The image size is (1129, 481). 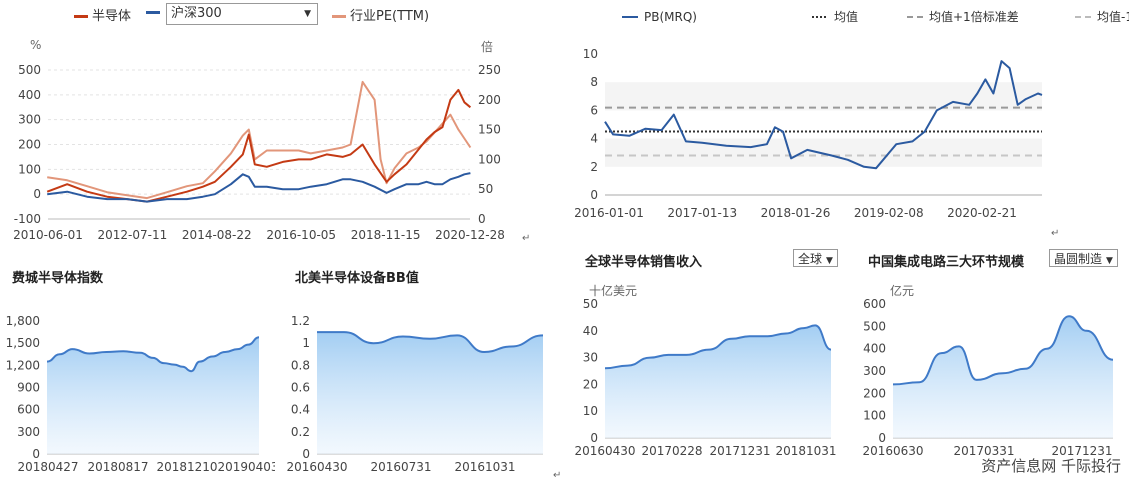 What do you see at coordinates (133, 235) in the screenshot?
I see `x-tick-label: 2012-07-11` at bounding box center [133, 235].